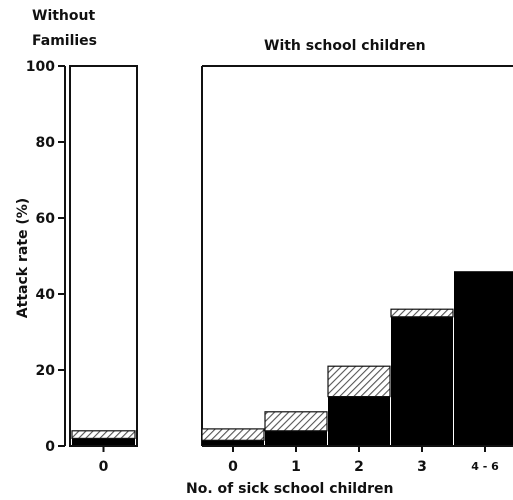 The width and height of the screenshot is (513, 500). I want to click on right-panel-x-ticks: 0 1 2 3 4 - 6, so click(363, 460).